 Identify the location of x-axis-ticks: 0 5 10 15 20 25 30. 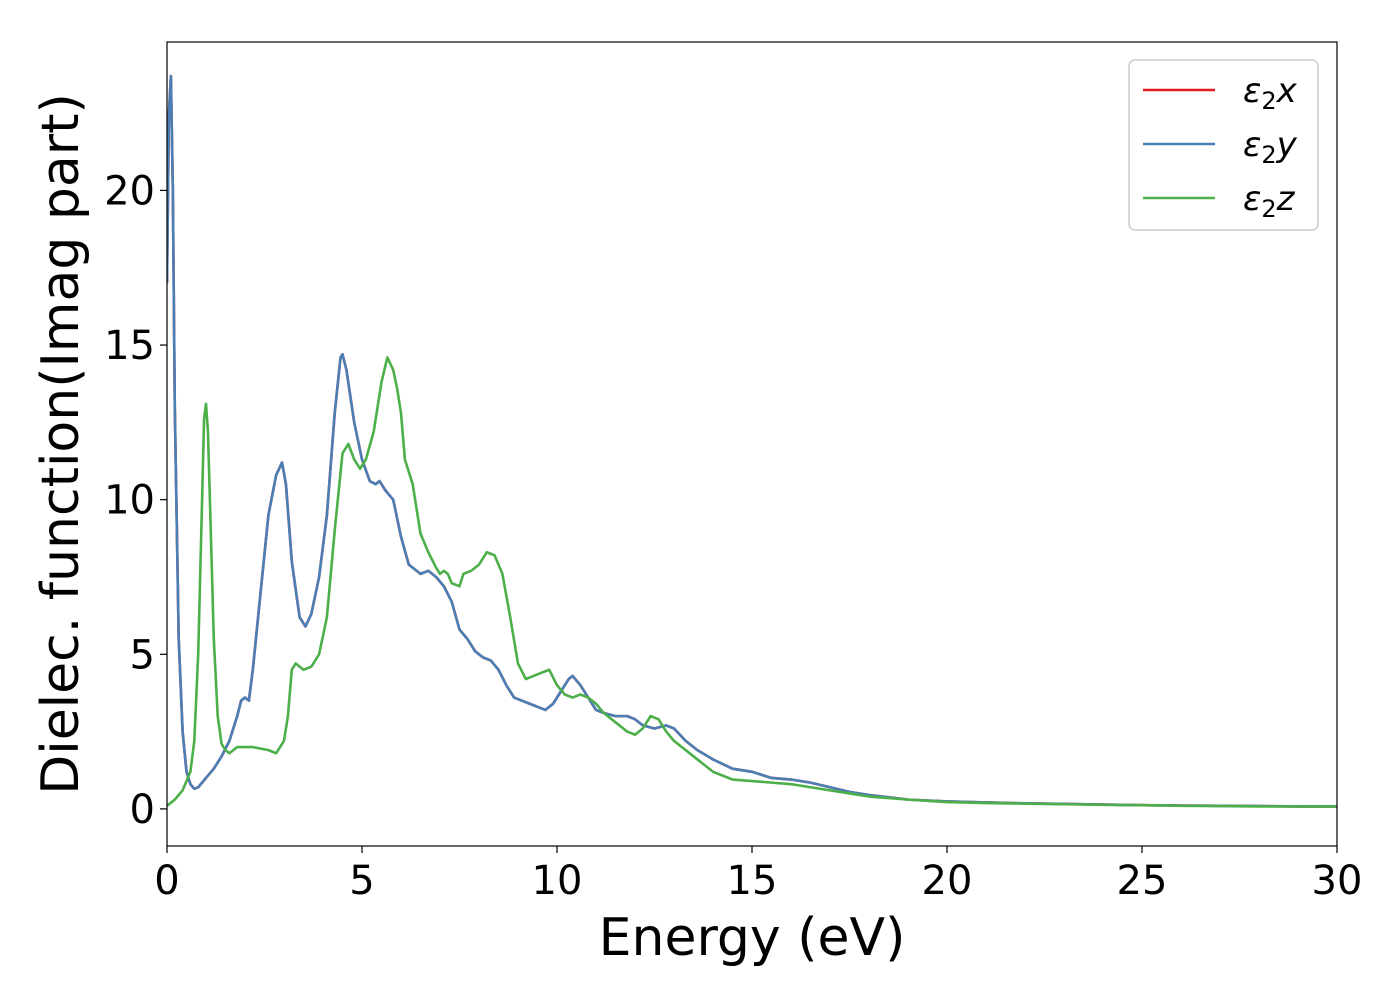
(758, 875).